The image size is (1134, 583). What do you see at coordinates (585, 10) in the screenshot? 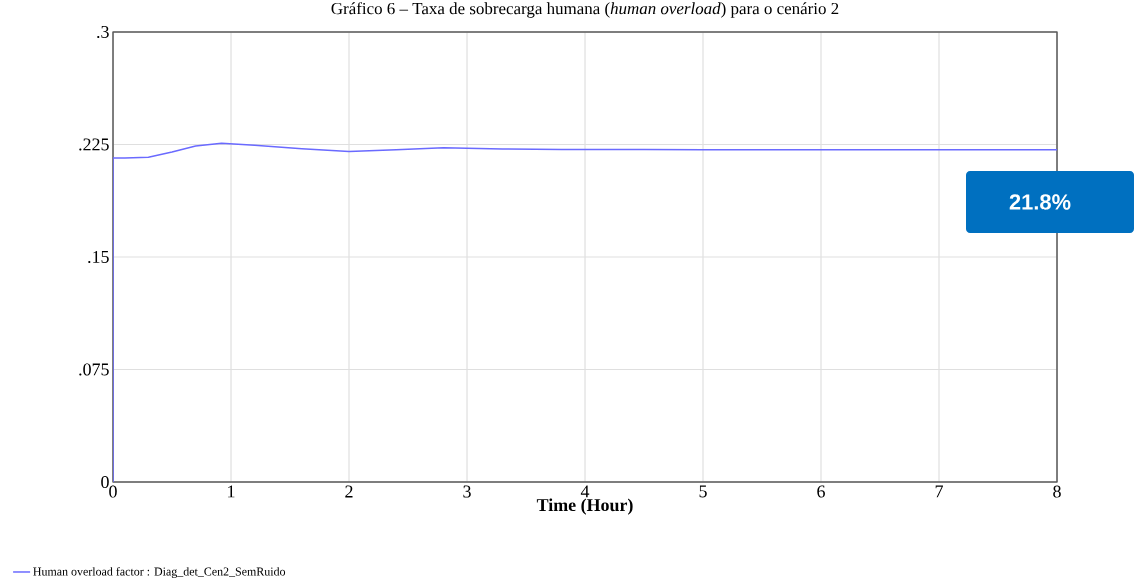
I see `chart-title: Gráfico 6 – Taxa de sobrecarga humana (human overload) para o cenário 2` at bounding box center [585, 10].